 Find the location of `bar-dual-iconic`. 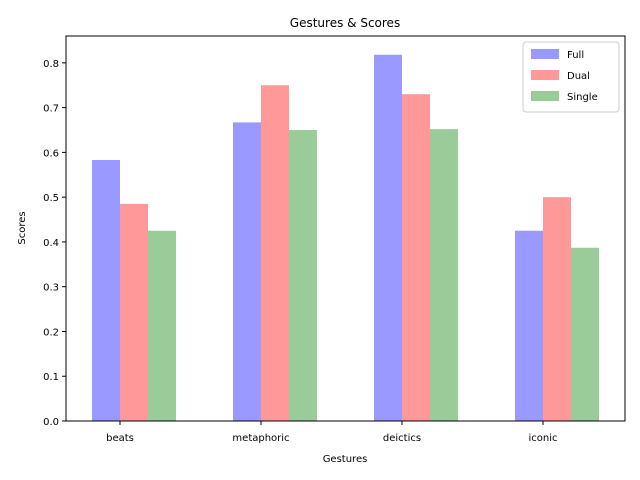

bar-dual-iconic is located at coordinates (557, 309).